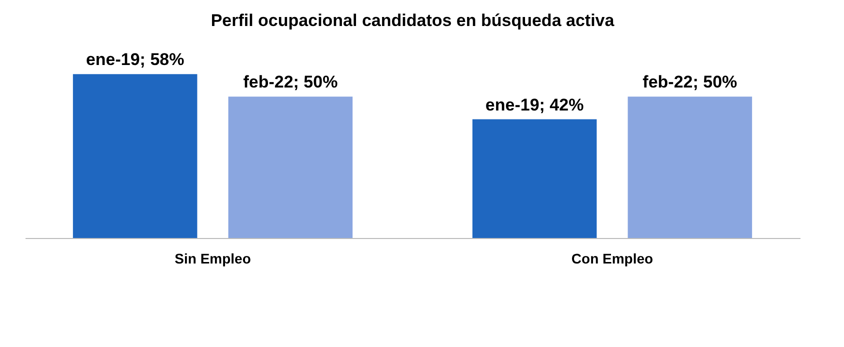  I want to click on data-label: ene-19; 58%, so click(135, 60).